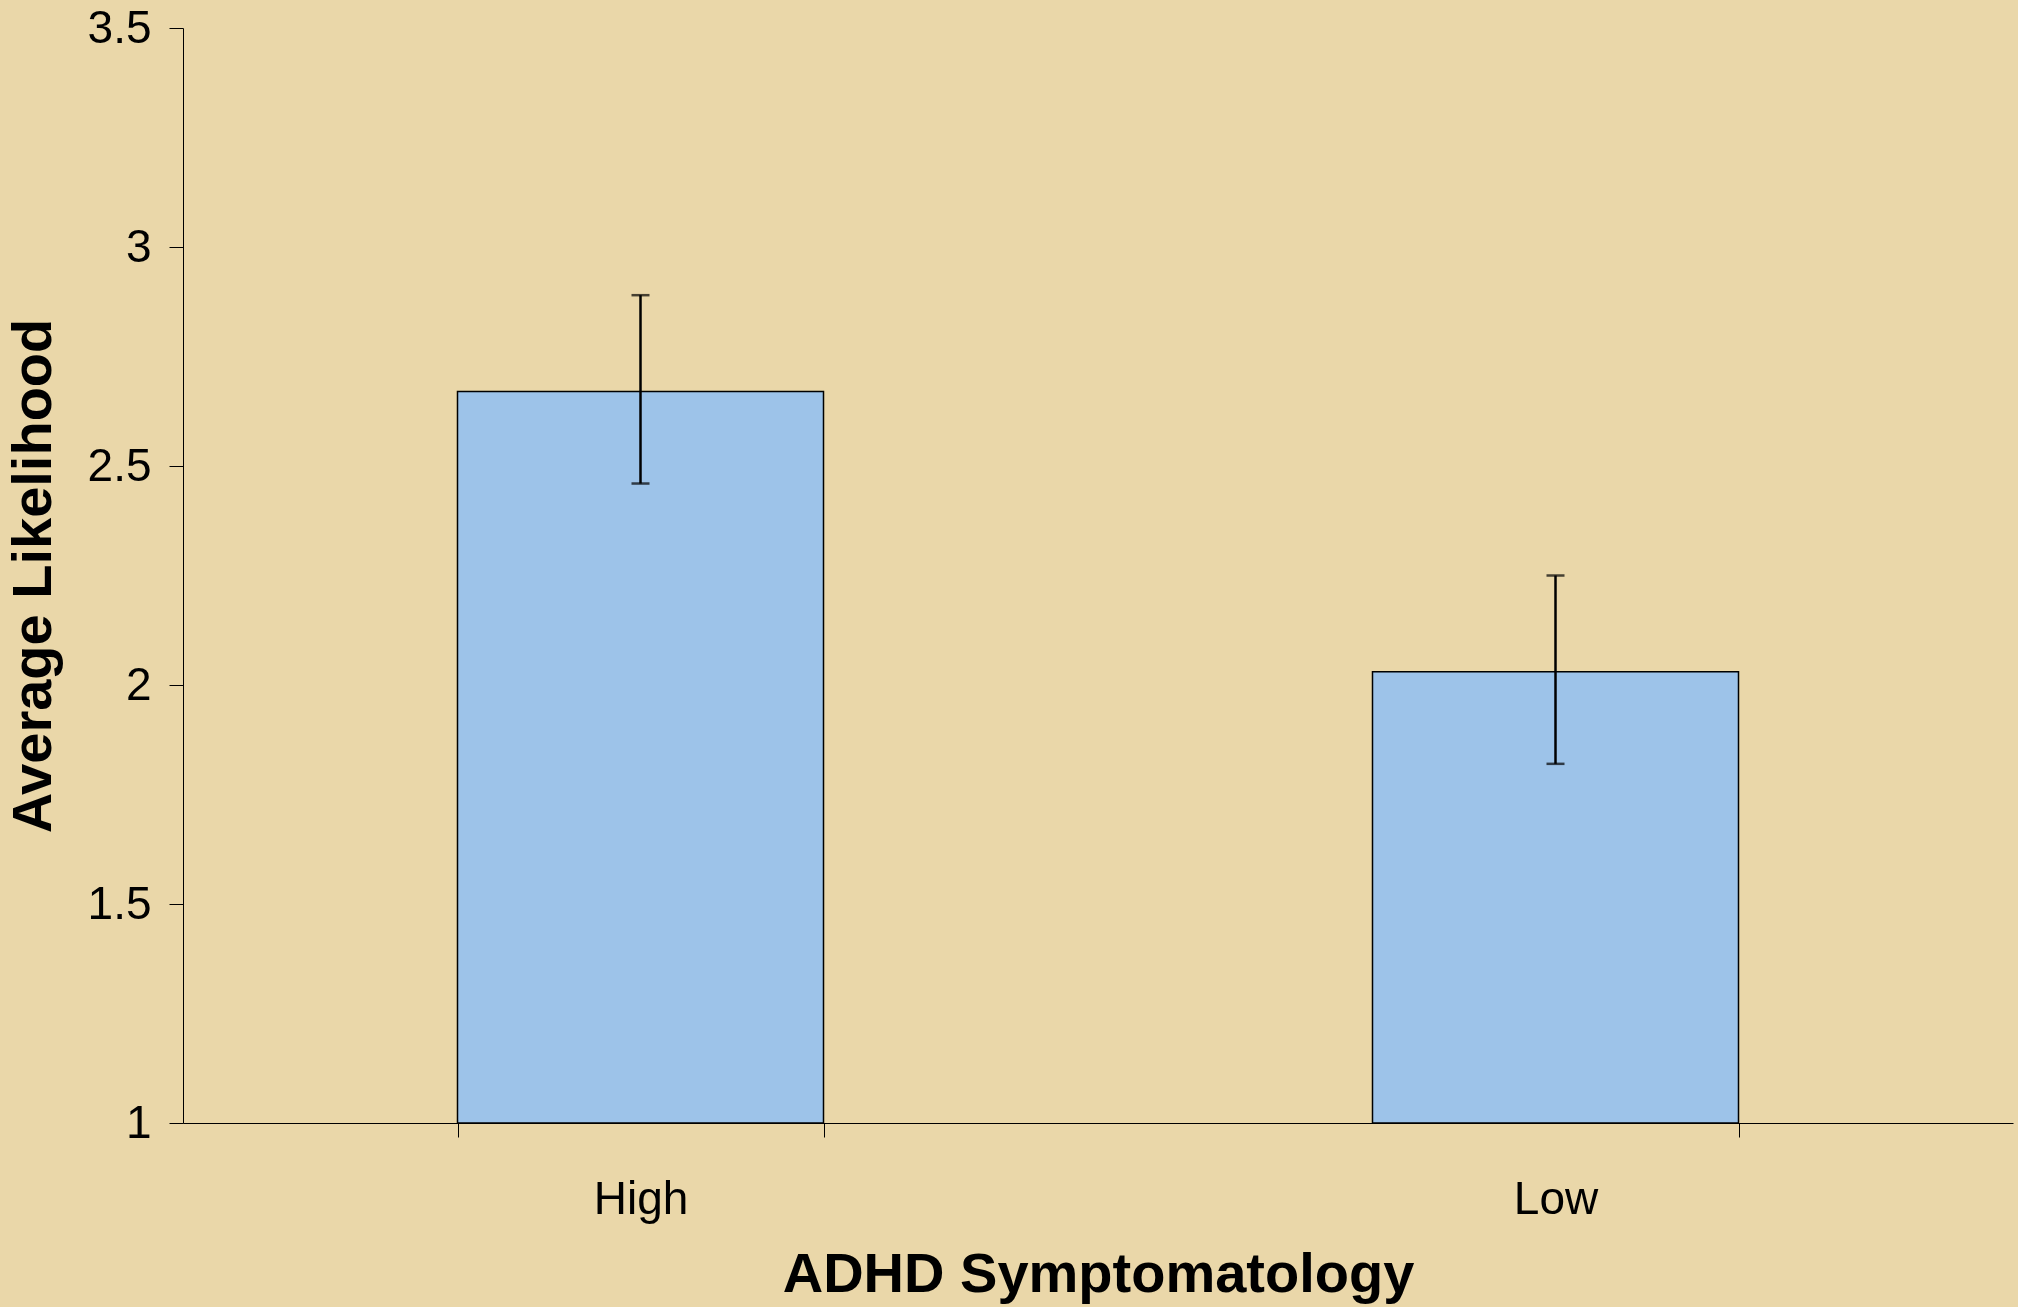 This screenshot has width=2027, height=1315. What do you see at coordinates (119, 902) in the screenshot?
I see `y-tick-label: 1.5` at bounding box center [119, 902].